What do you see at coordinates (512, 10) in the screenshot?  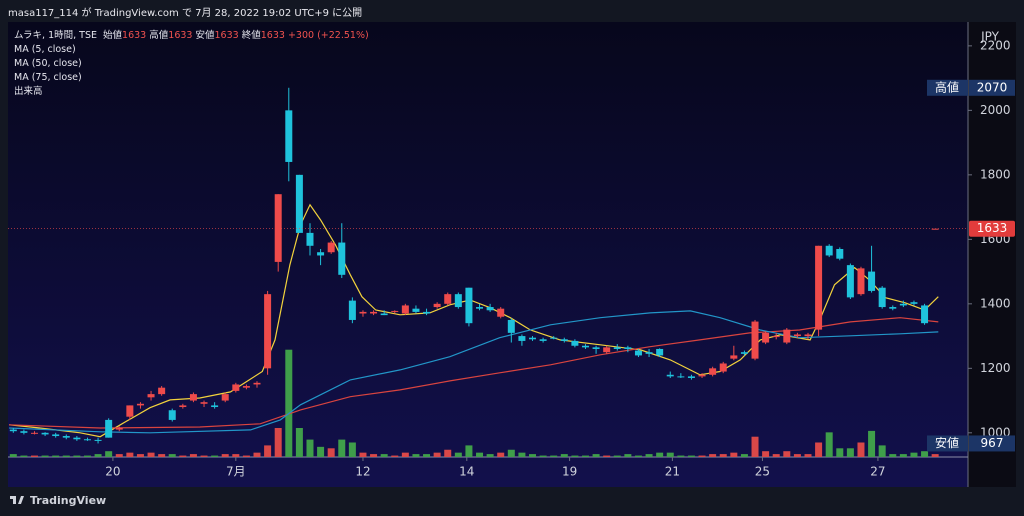 I see `top-bar` at bounding box center [512, 10].